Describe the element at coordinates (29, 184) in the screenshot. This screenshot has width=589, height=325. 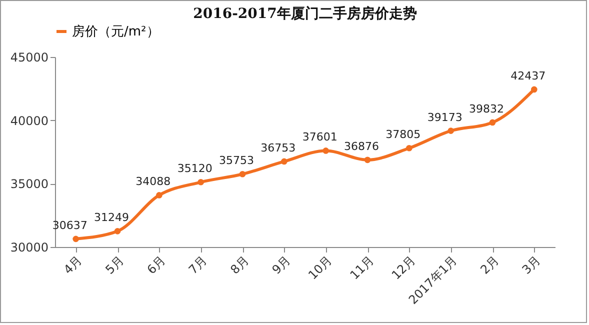
I see `y-tick-label: 35000` at that location.